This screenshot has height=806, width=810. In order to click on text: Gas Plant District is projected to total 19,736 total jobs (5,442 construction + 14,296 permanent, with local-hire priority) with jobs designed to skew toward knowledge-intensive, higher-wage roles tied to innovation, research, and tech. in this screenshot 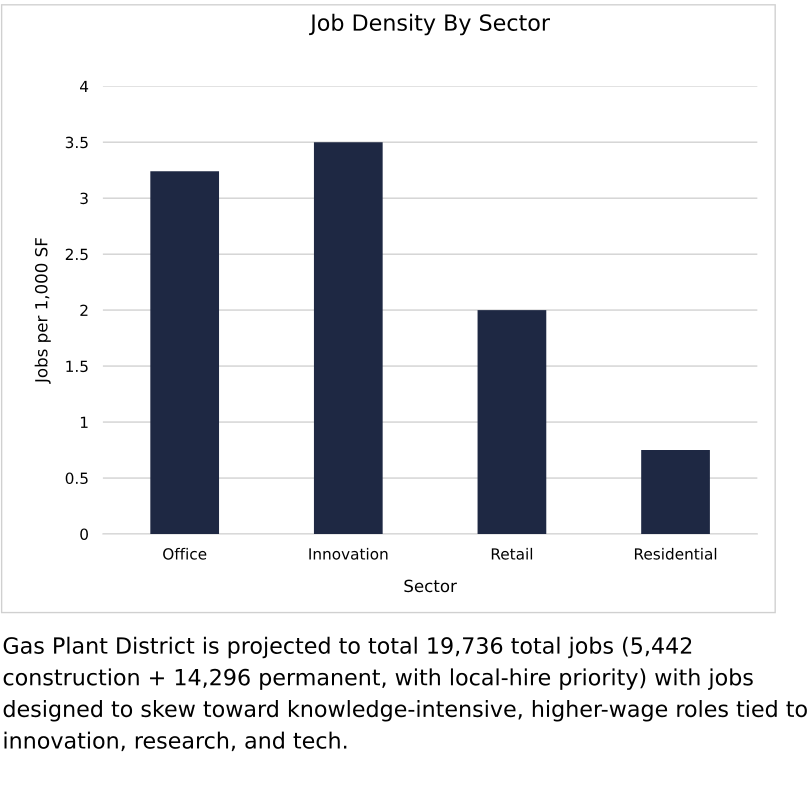, I will do `click(405, 694)`.